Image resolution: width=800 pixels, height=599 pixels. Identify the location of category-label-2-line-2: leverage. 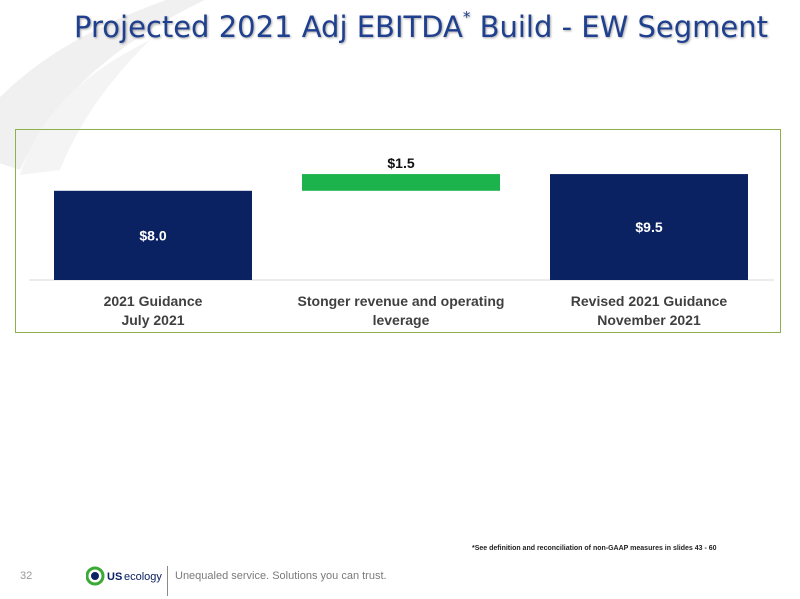
(401, 320).